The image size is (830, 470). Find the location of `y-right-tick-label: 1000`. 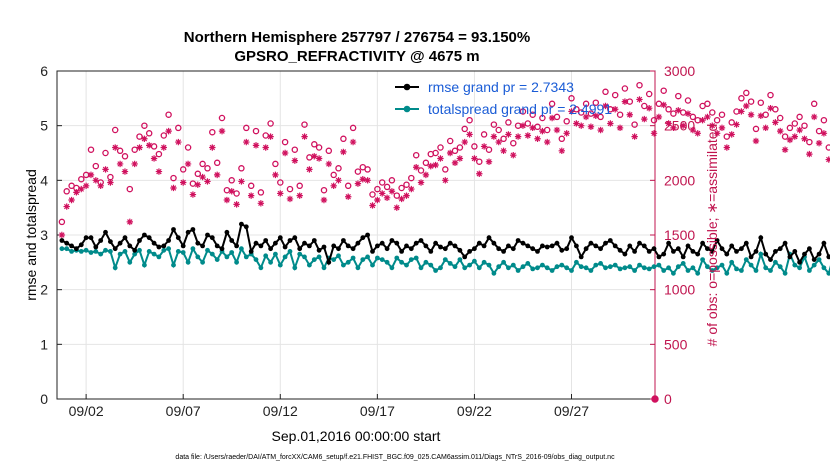

y-right-tick-label: 1000 is located at coordinates (679, 290).